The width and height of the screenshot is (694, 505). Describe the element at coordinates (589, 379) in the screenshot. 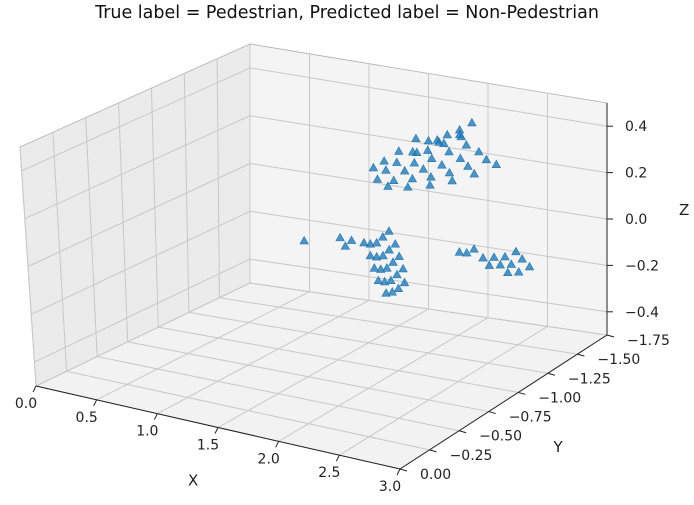

I see `y-tick-label: −1.25` at that location.